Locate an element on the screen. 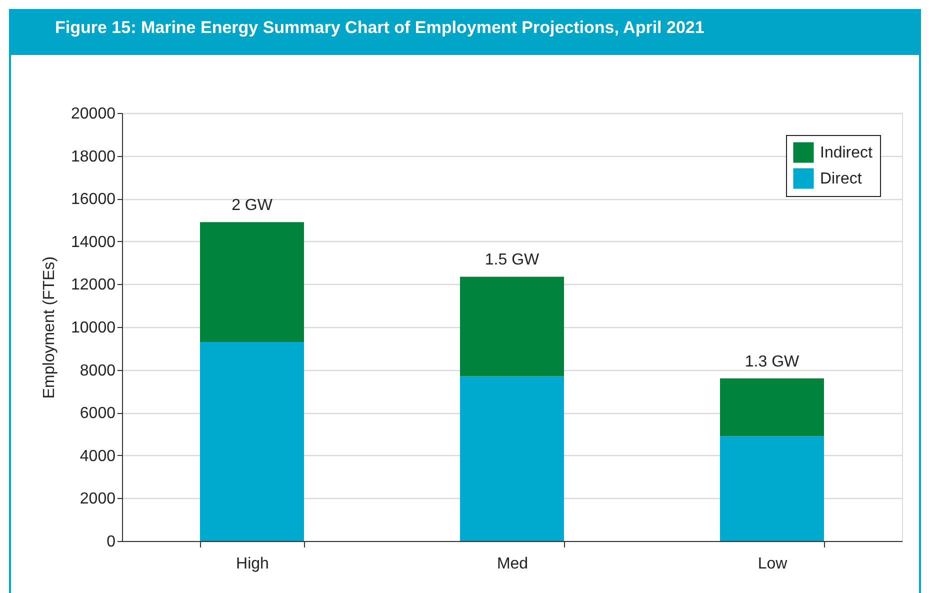  y-tick-label: 2000 is located at coordinates (98, 499).